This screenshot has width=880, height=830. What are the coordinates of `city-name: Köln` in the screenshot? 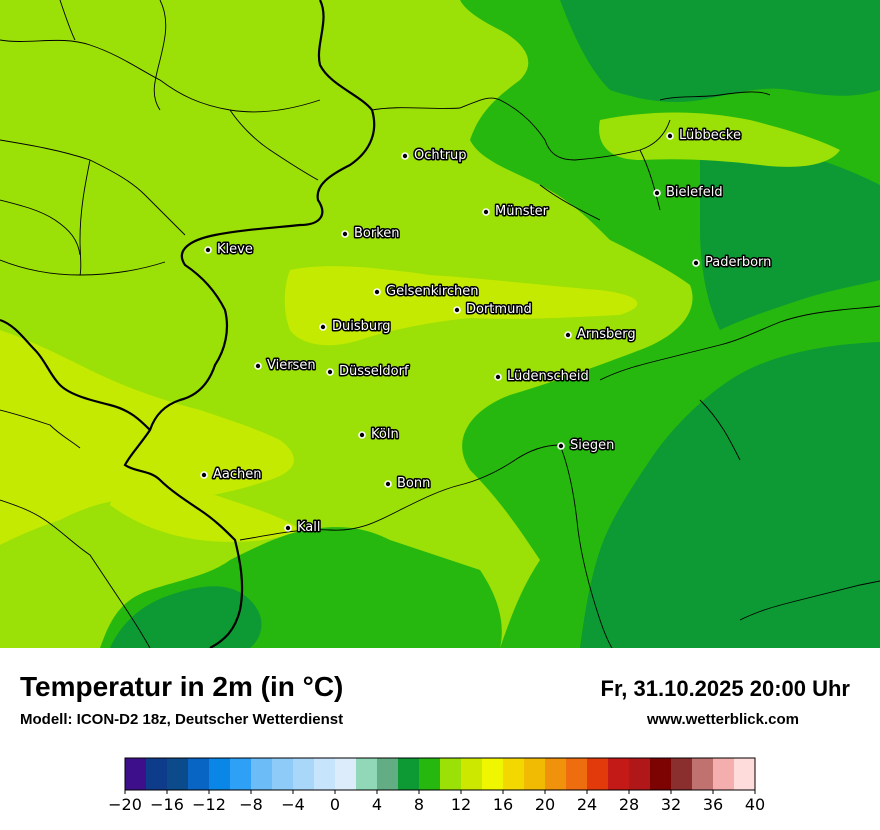 It's located at (385, 434).